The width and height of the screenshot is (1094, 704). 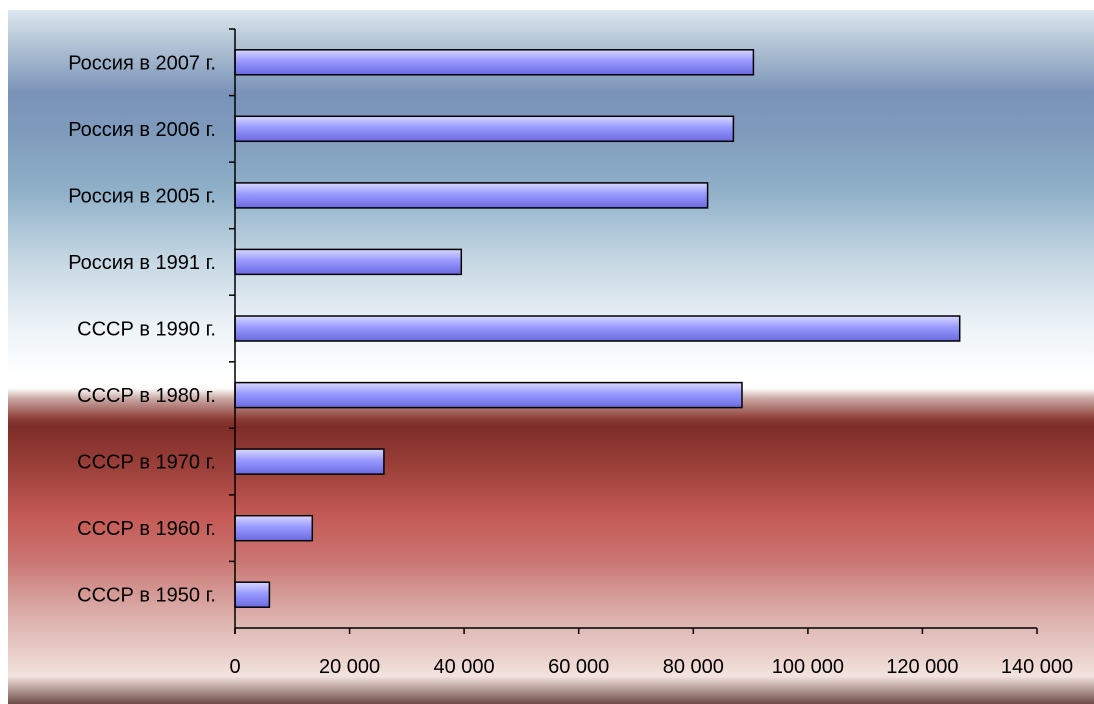 What do you see at coordinates (234, 667) in the screenshot?
I see `x-tick-label: 0` at bounding box center [234, 667].